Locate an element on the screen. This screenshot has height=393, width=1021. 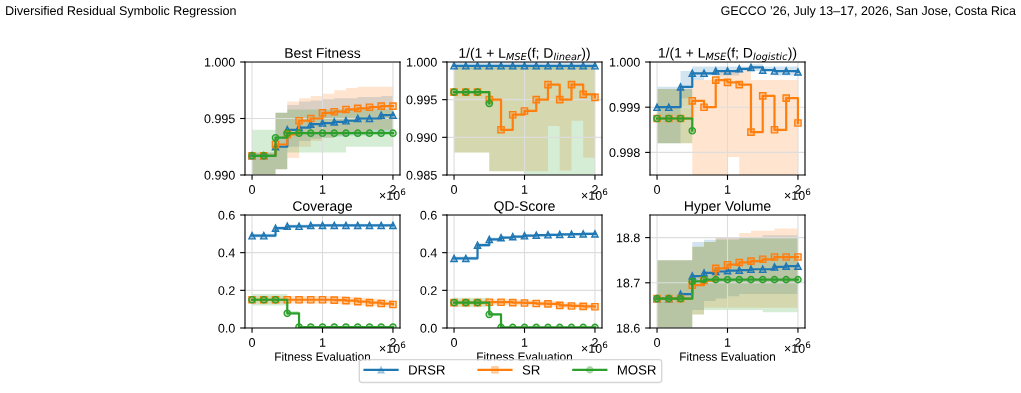
chart-title: 1/(1 + L$_{MSE}$(f; D$_{linear}$)) is located at coordinates (524, 54).